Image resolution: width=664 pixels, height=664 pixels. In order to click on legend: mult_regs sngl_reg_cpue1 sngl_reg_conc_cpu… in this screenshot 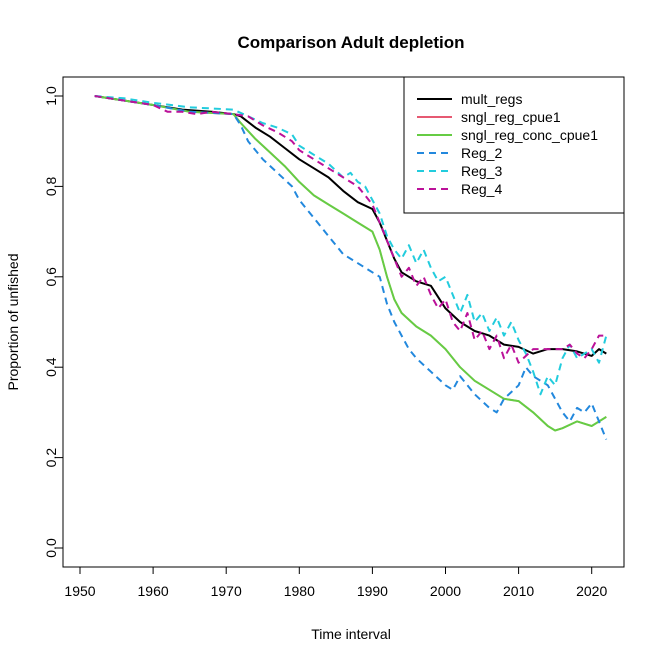, I will do `click(514, 145)`.